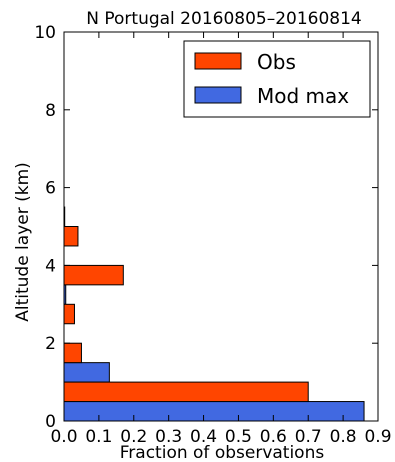 This screenshot has width=395, height=462. Describe the element at coordinates (98, 437) in the screenshot. I see `x-tick-label: 0.1` at that location.